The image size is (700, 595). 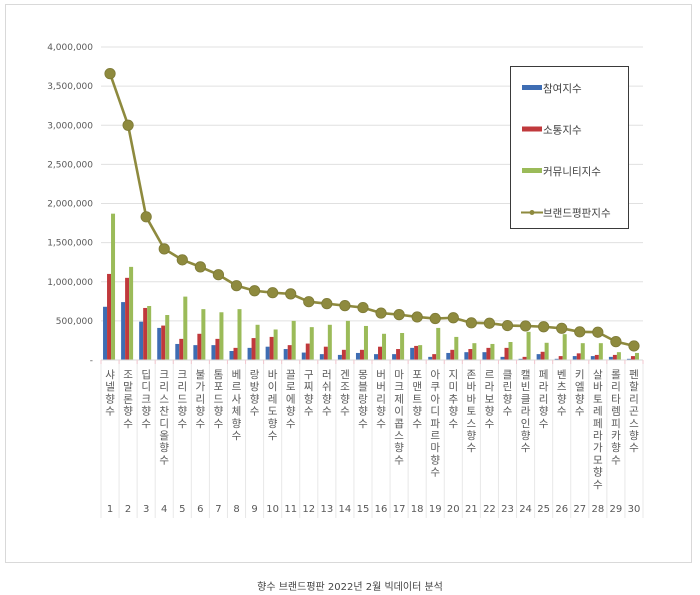 What do you see at coordinates (453, 375) in the screenshot?
I see `category-label-char: 지` at bounding box center [453, 375].